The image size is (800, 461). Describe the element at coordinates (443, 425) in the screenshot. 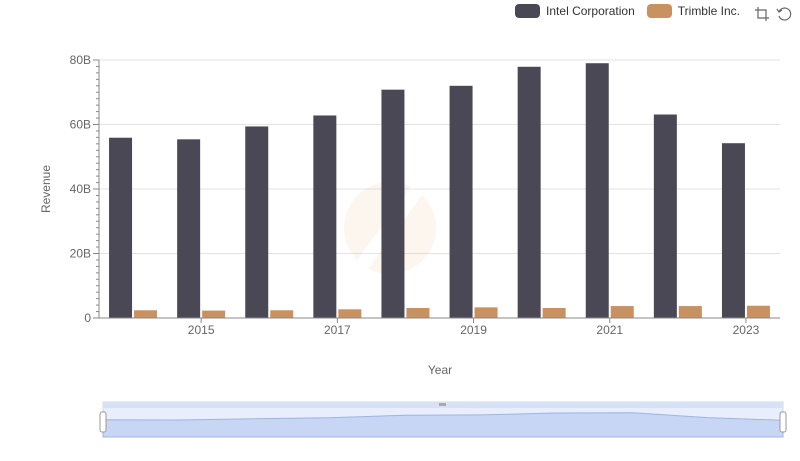

I see `slider-area` at that location.